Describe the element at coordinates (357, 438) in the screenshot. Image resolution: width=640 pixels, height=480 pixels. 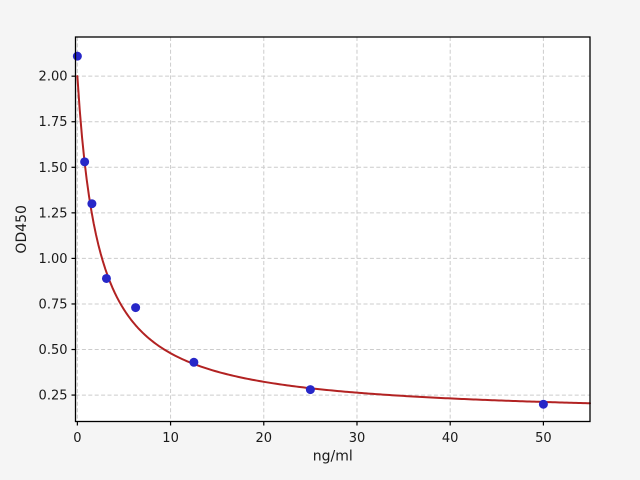
I see `x-tick-label: 30` at that location.